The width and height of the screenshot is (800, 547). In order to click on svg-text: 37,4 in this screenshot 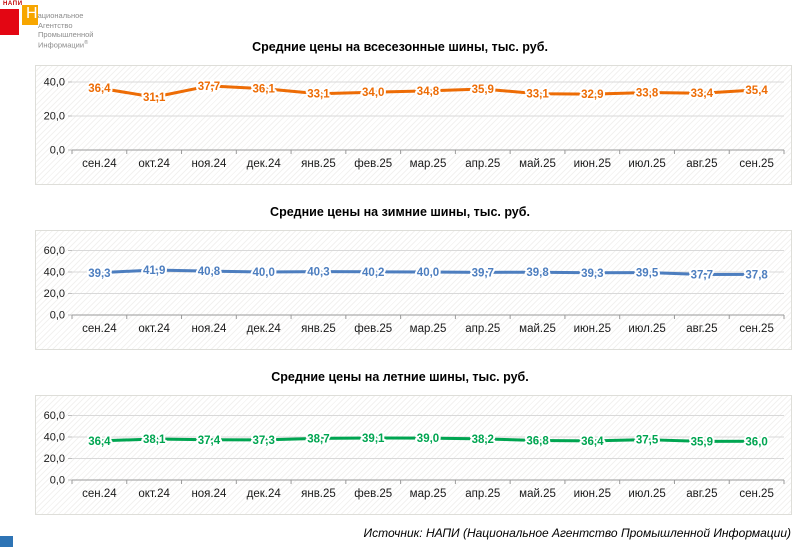, I will do `click(209, 441)`.